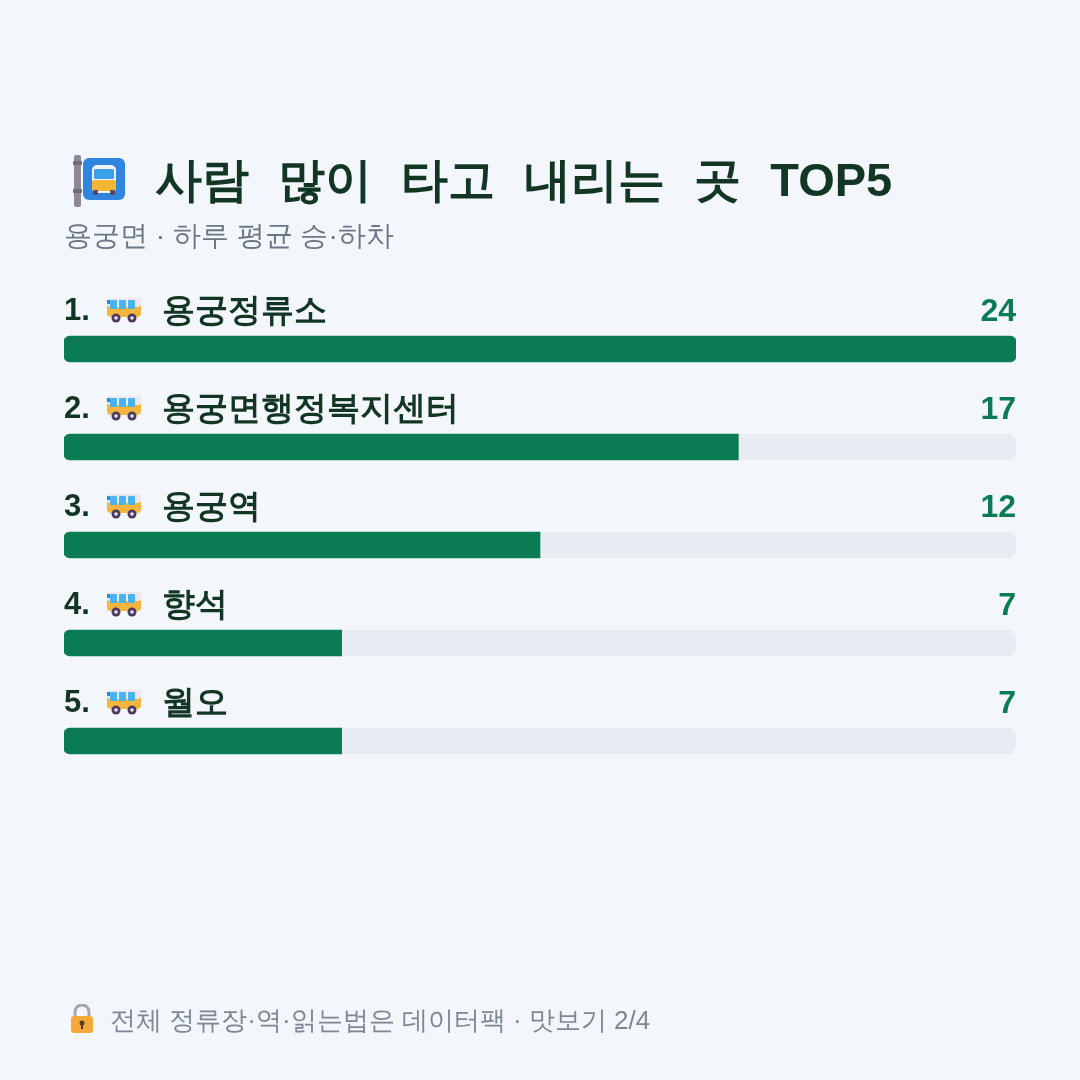  I want to click on bar, so click(540, 349).